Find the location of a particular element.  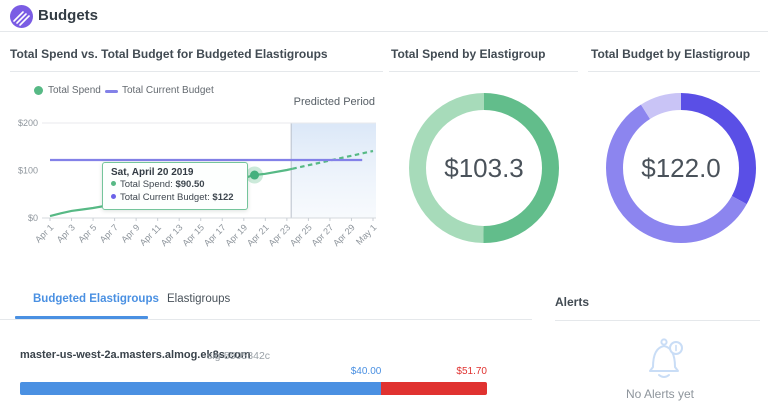

tooltip-item-budget: Total Current Budget: $122 is located at coordinates (175, 198).